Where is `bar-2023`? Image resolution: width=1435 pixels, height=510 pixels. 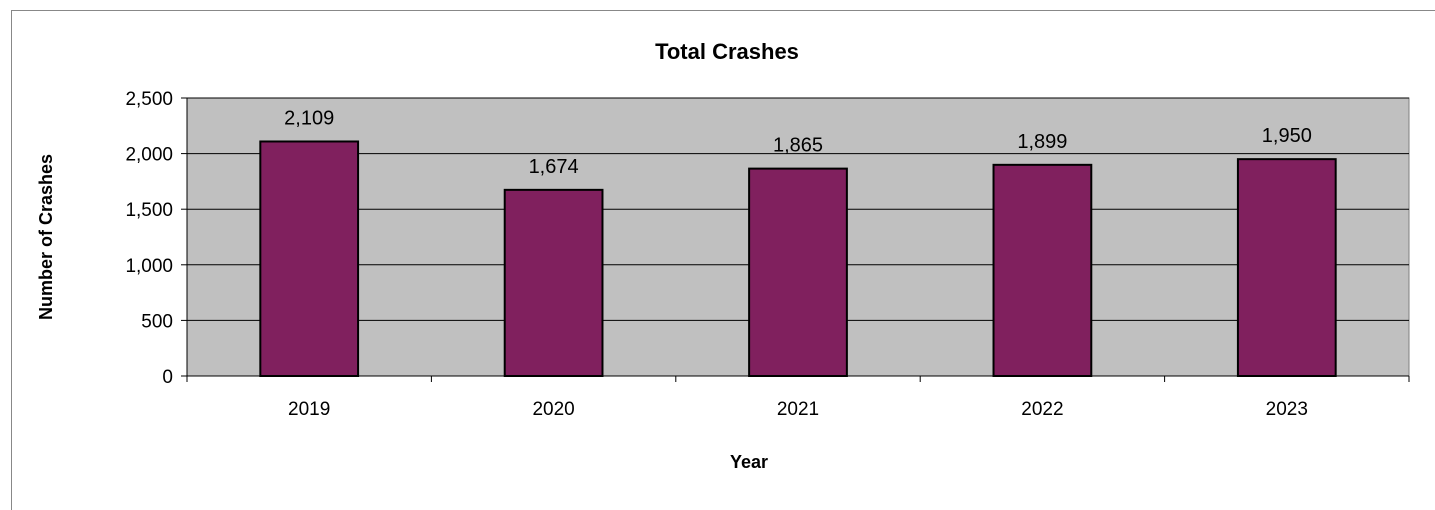 bar-2023 is located at coordinates (1286, 267).